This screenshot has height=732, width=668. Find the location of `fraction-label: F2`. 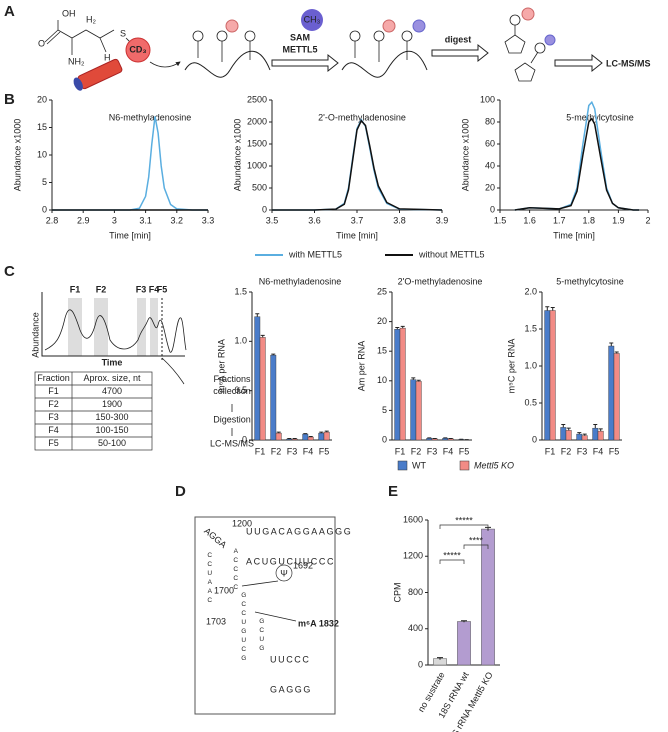

fraction-label: F2 is located at coordinates (101, 289).